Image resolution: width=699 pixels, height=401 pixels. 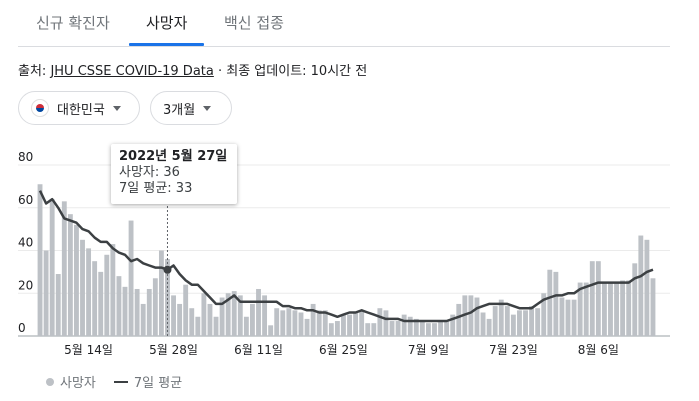 What do you see at coordinates (25, 157) in the screenshot?
I see `y-tick-label: 80` at bounding box center [25, 157].